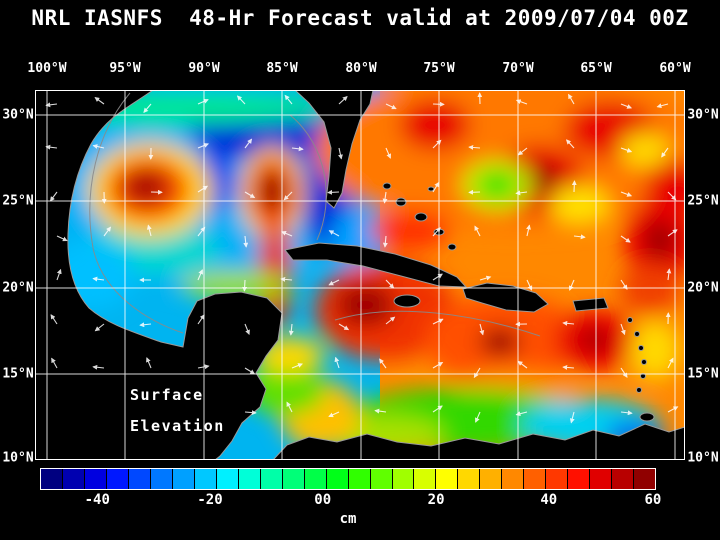 The height and width of the screenshot is (540, 720). I want to click on lon-tick-label: 75°W, so click(439, 68).